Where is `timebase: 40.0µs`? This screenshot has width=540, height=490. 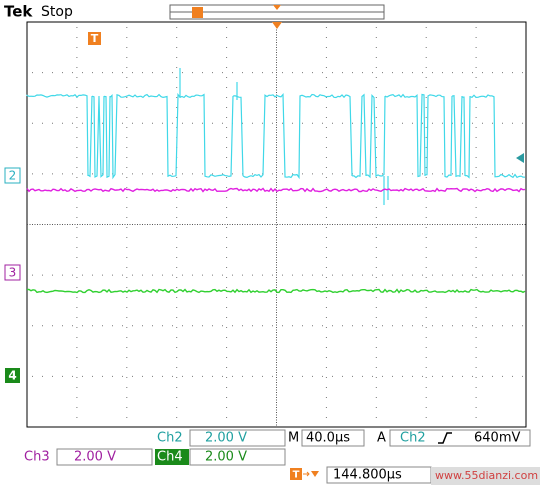 timebase: 40.0µs is located at coordinates (328, 438).